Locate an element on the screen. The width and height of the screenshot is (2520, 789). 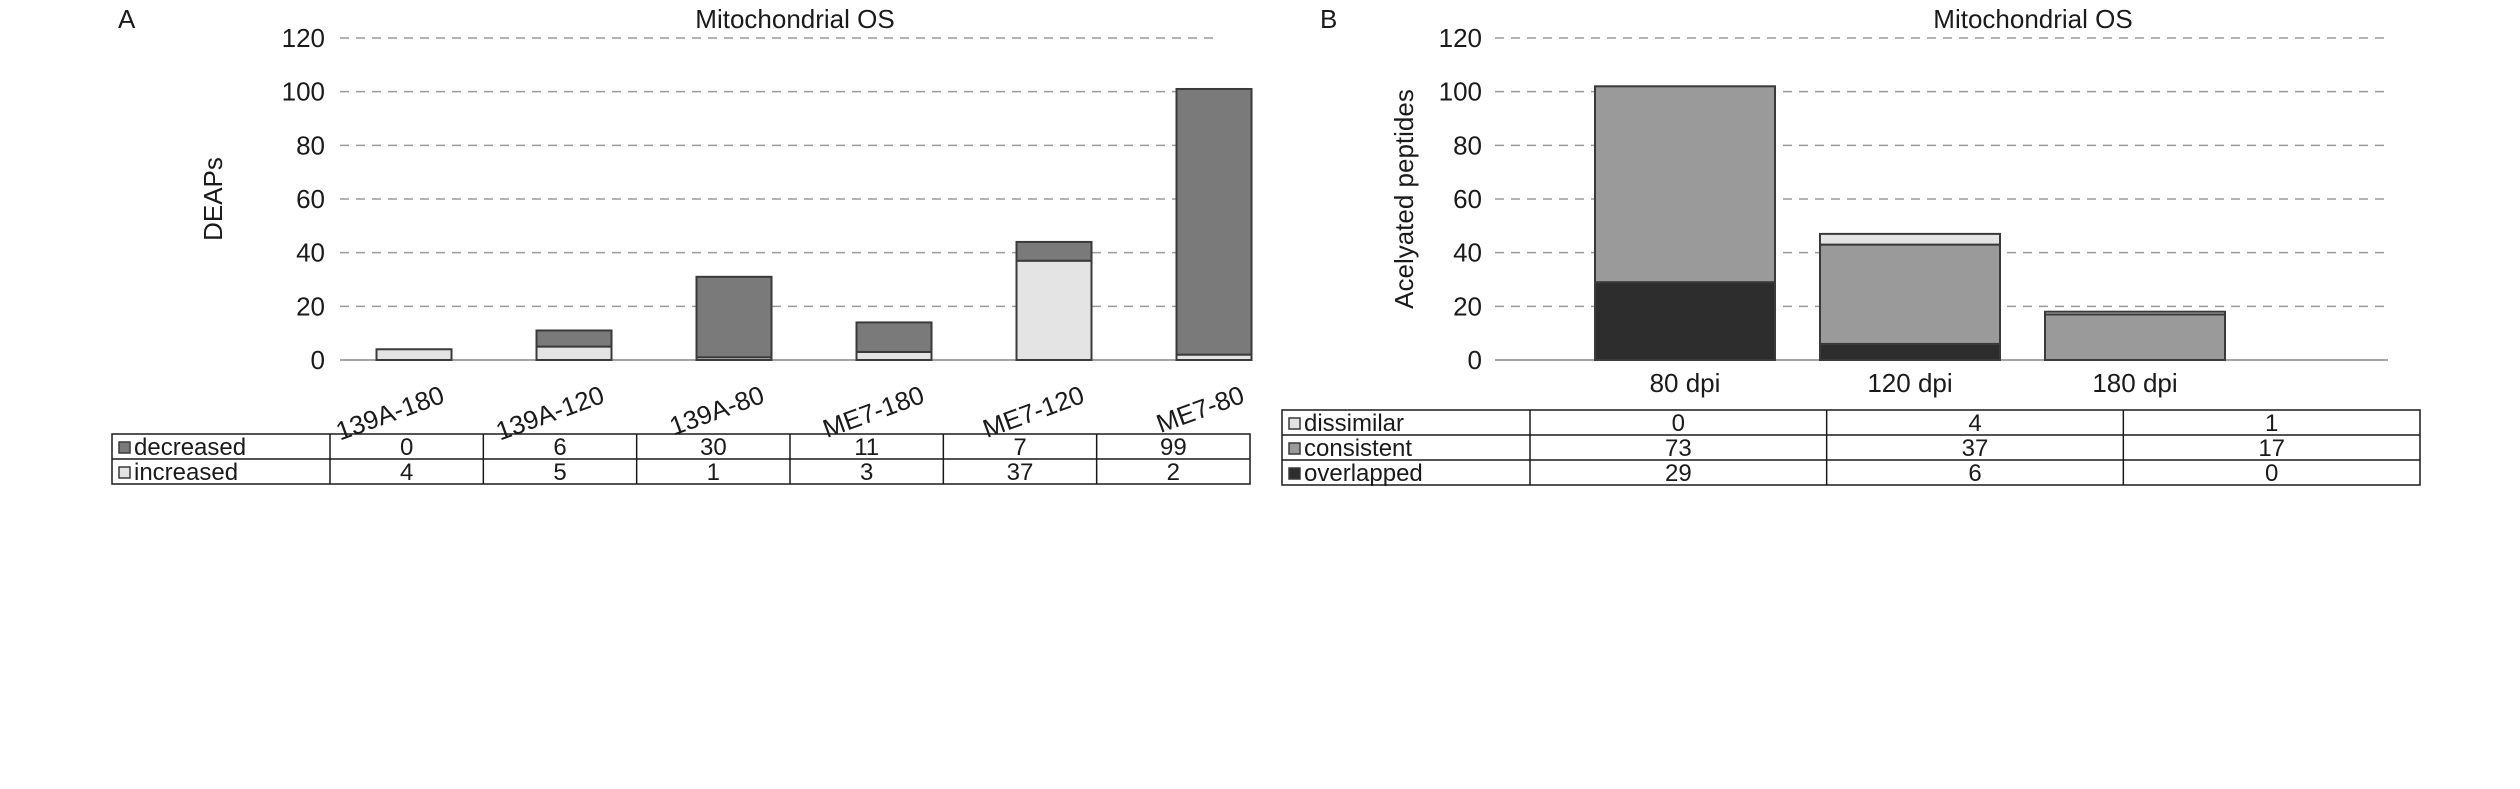
panel-b-legend-swatch-consistent is located at coordinates (1294, 448).